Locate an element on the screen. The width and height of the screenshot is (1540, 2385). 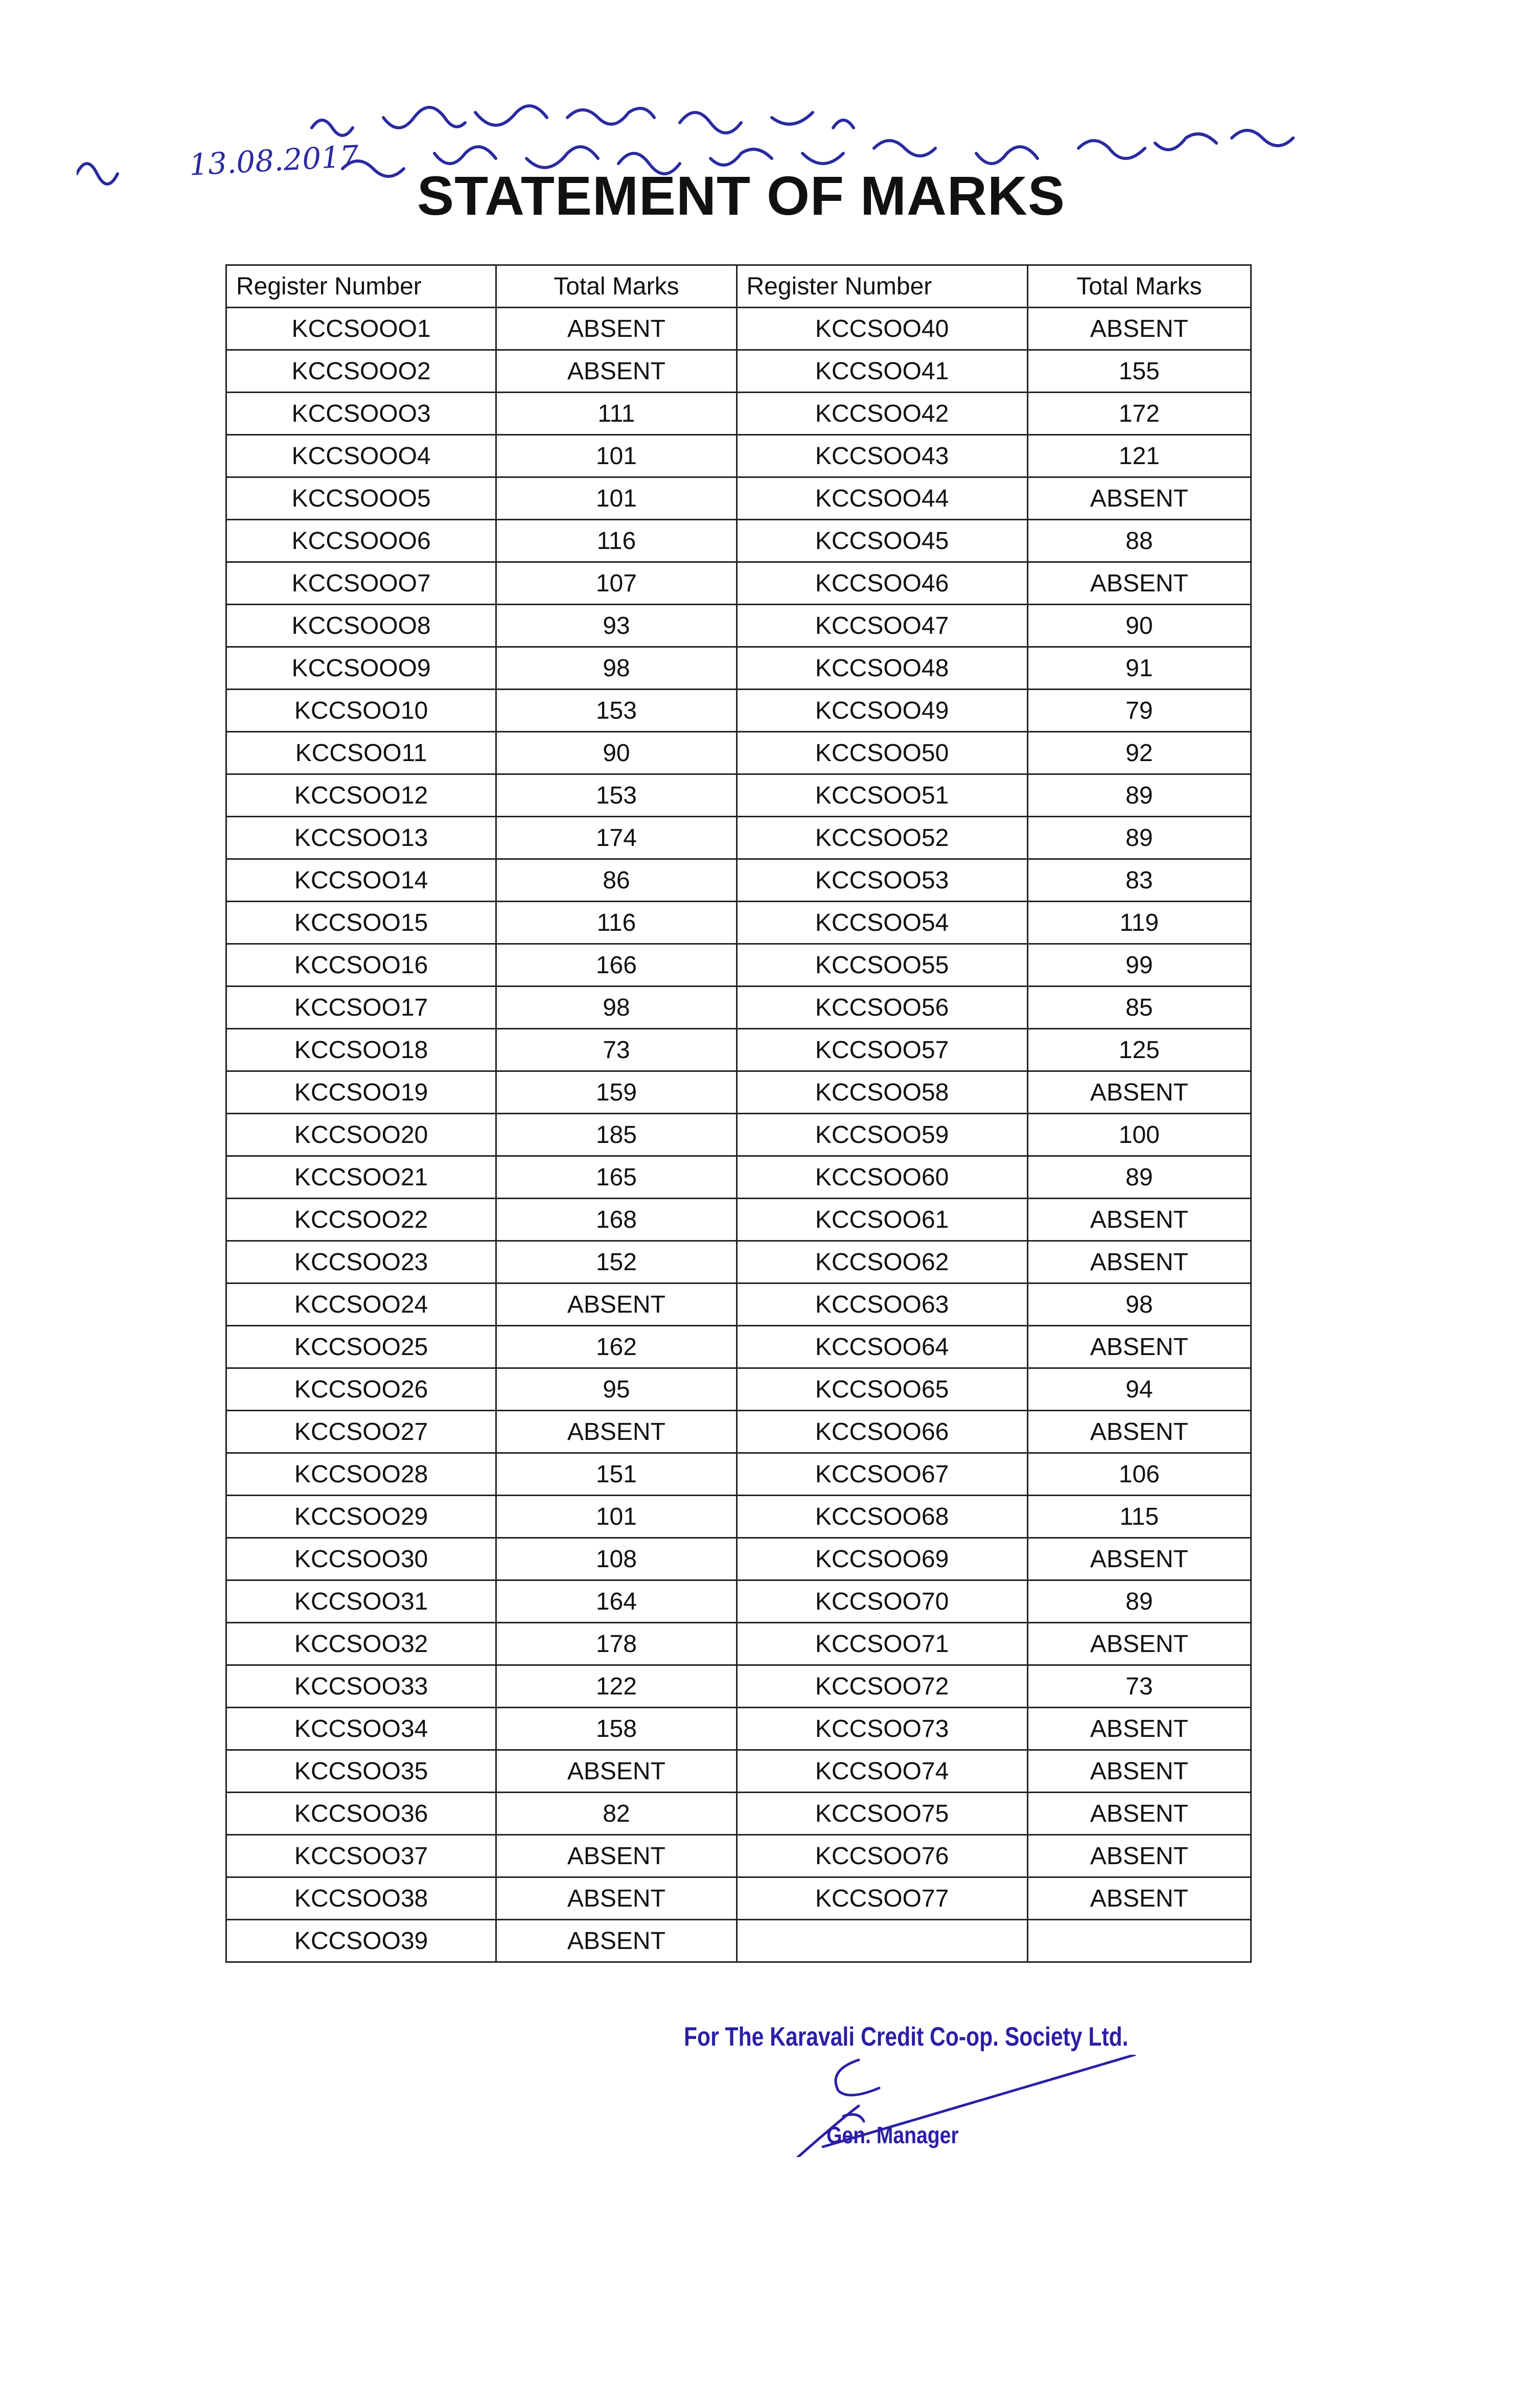
table-row: KCCSOOO7 107 KCCSOO46 ABSENT is located at coordinates (738, 583).